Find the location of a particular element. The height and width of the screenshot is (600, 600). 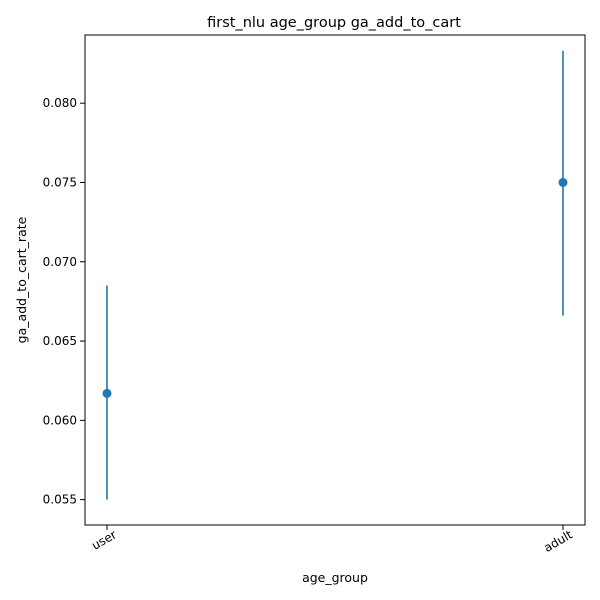

x-tick-label: adult is located at coordinates (558, 541).